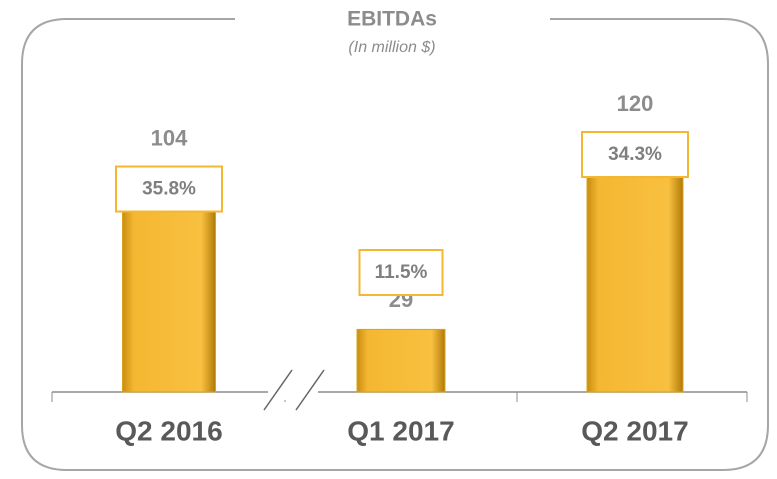  I want to click on chart-subtitle: (In million $), so click(391, 47).